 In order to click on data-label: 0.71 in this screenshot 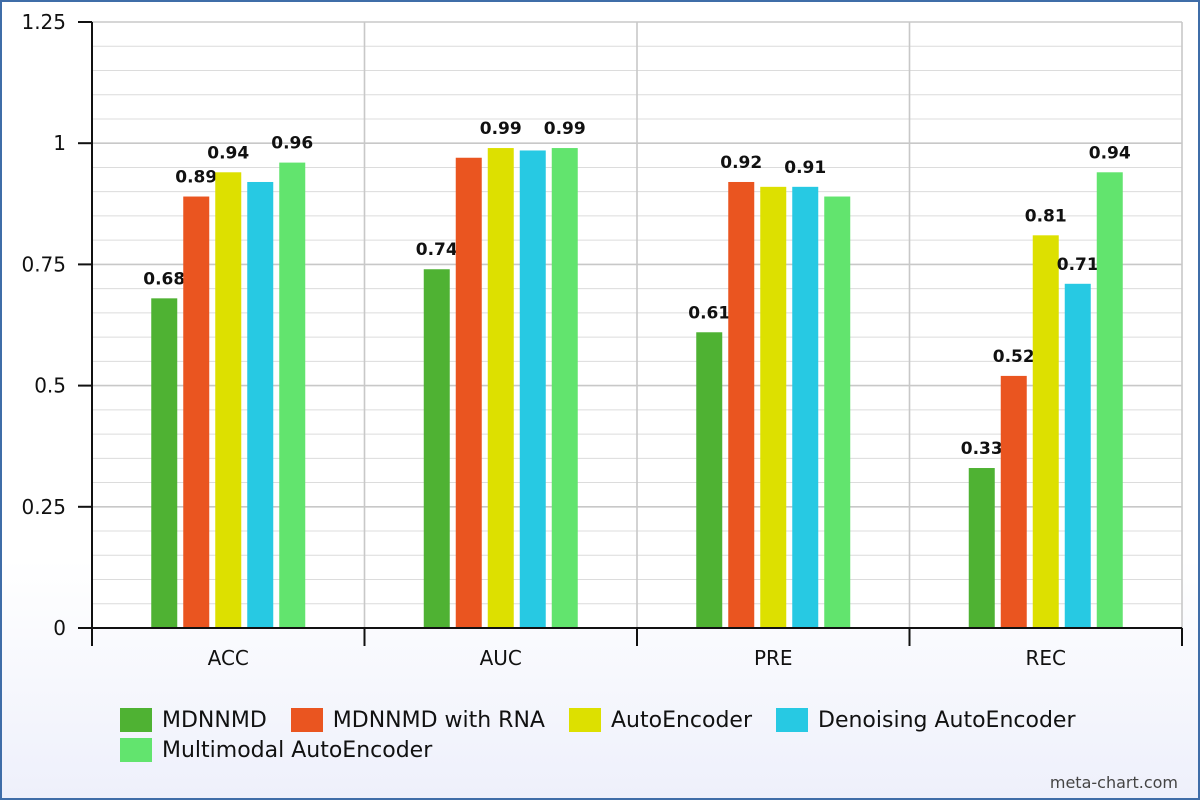, I will do `click(1078, 265)`.